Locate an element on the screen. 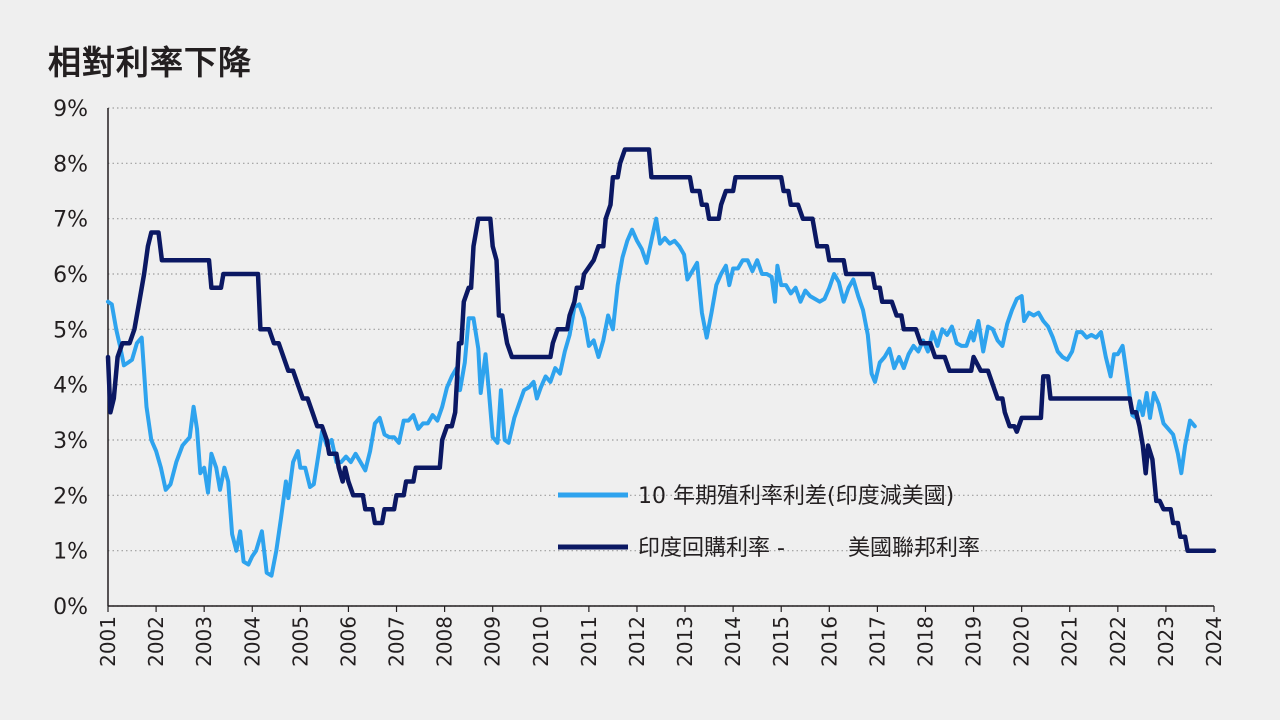 This screenshot has width=1280, height=720. y-tick-label: 3% is located at coordinates (70, 441).